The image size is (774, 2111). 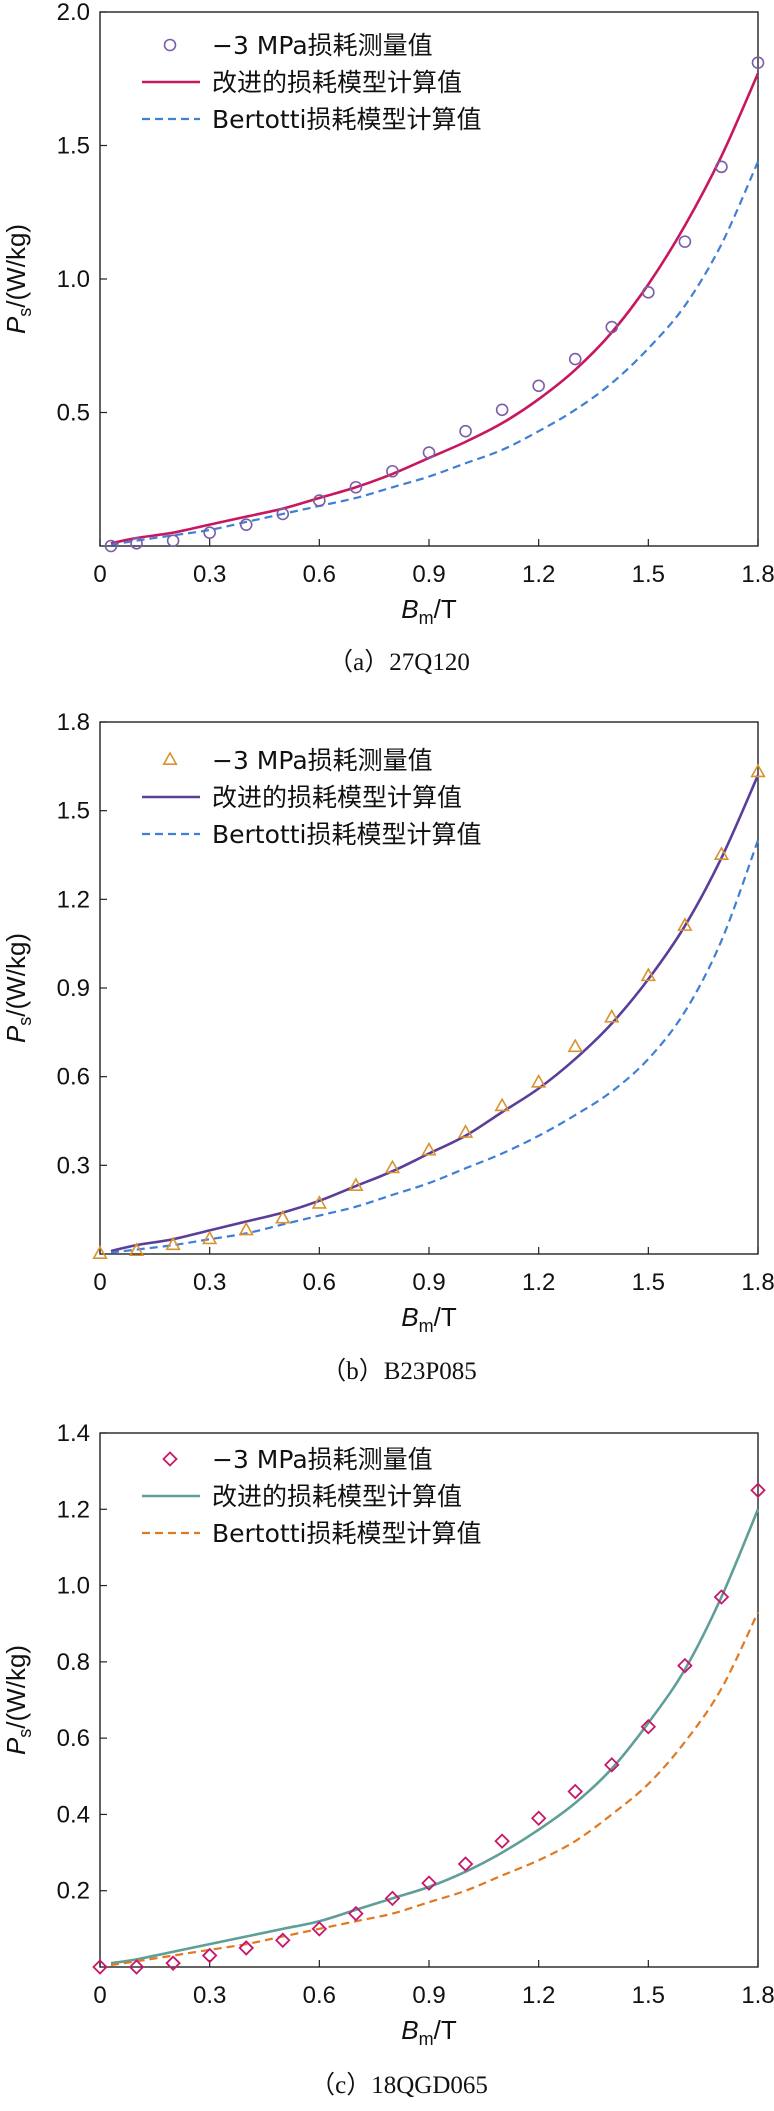 What do you see at coordinates (73, 988) in the screenshot?
I see `y-tick-label: 0.9` at bounding box center [73, 988].